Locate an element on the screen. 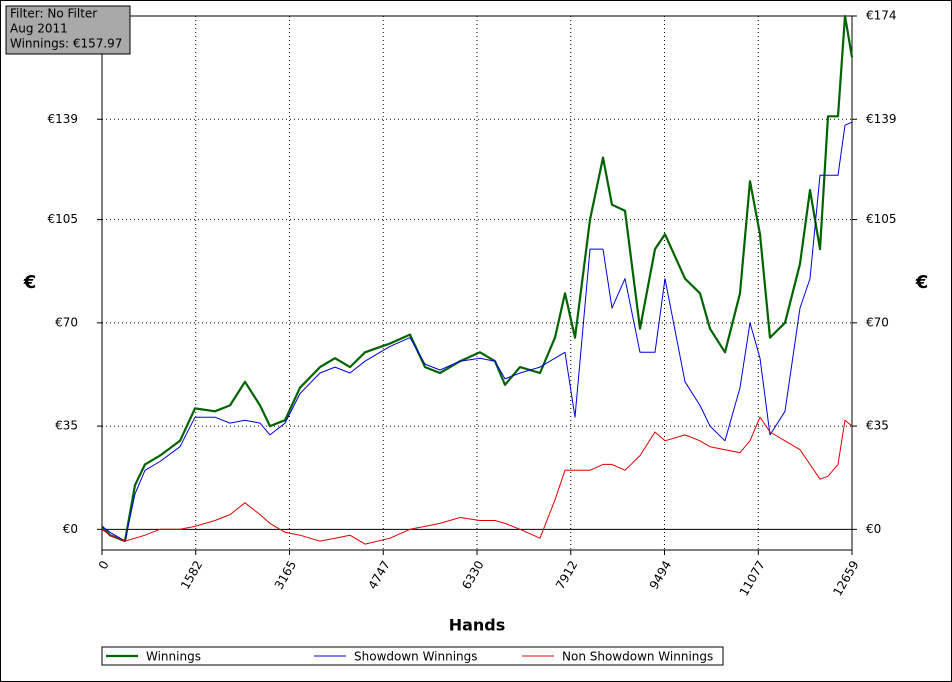  y2-tick-label: €0 is located at coordinates (873, 529).